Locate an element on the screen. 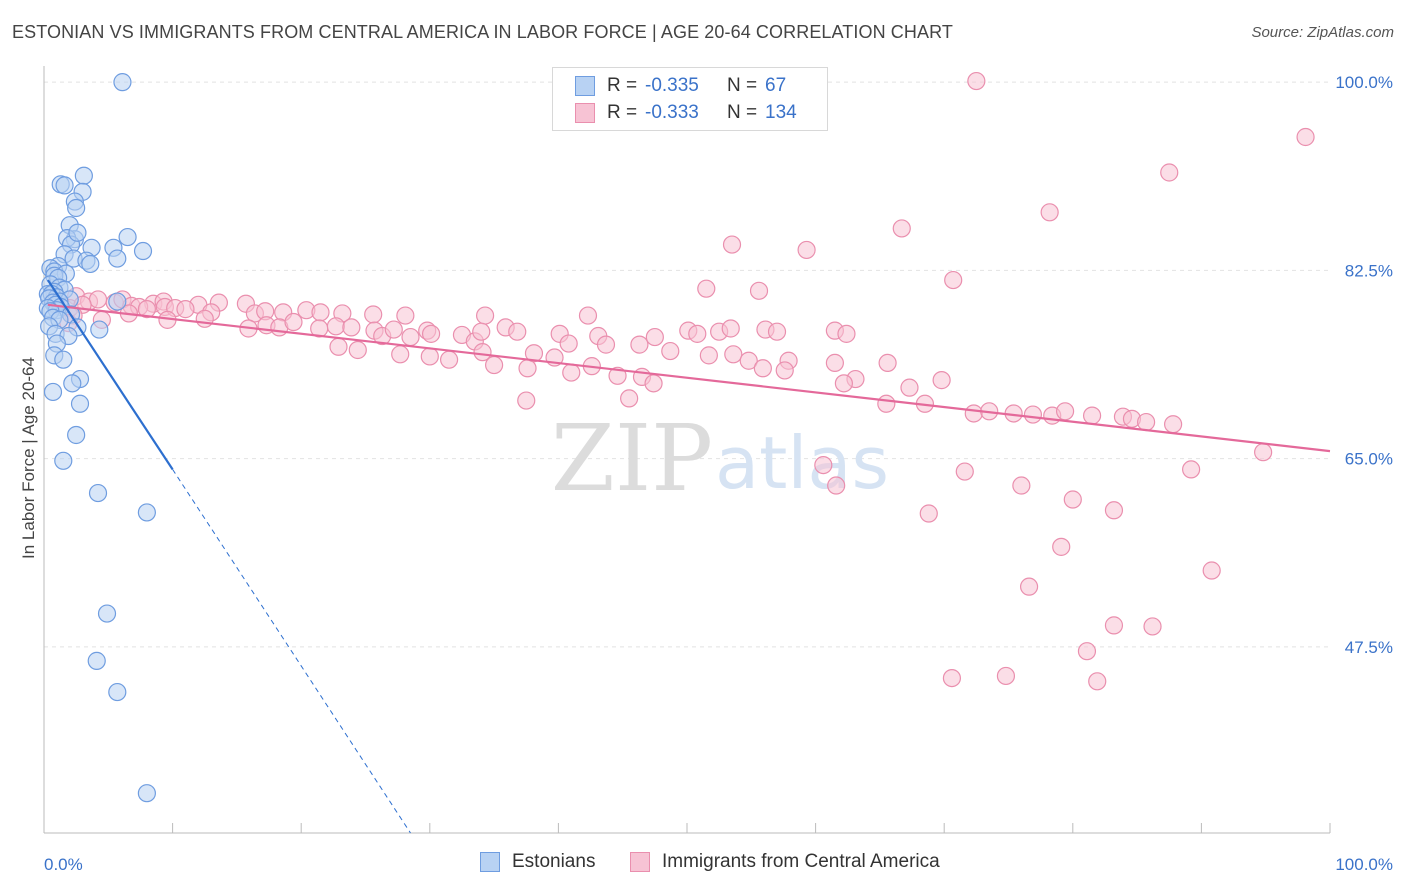  x-tick-label: 100.0% is located at coordinates (1364, 864).